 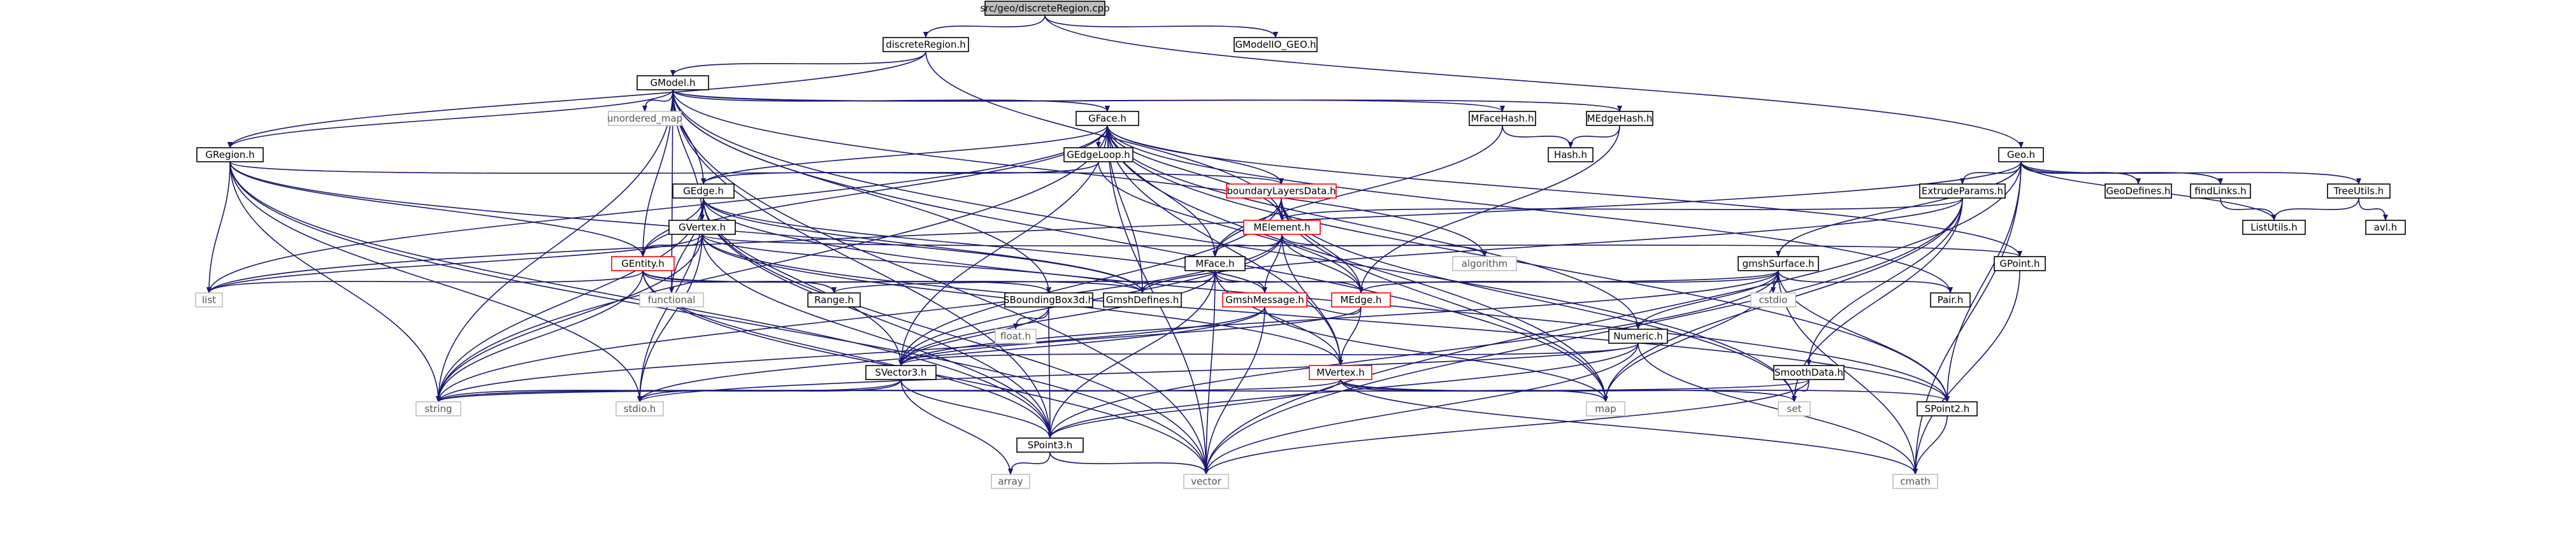 What do you see at coordinates (1045, 8) in the screenshot?
I see `node-root: src/geo/discreteRegion.cpp` at bounding box center [1045, 8].